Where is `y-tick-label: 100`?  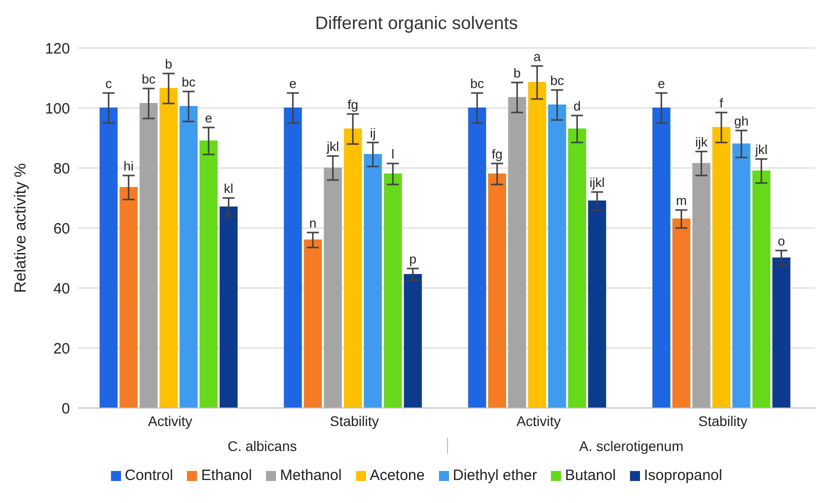 y-tick-label: 100 is located at coordinates (57, 109).